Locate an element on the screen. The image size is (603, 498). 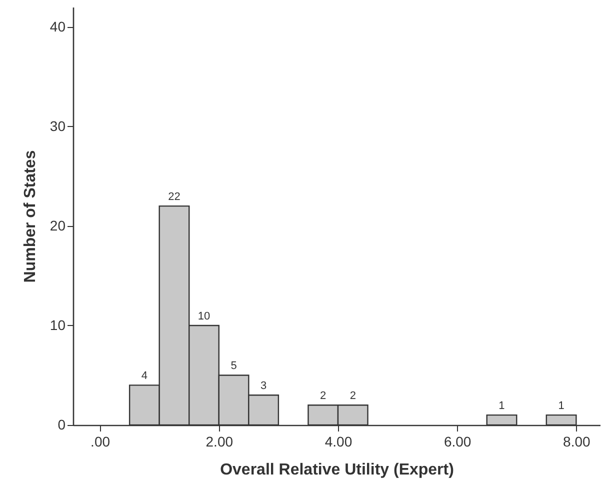
y-tick-label: 30 is located at coordinates (58, 126).